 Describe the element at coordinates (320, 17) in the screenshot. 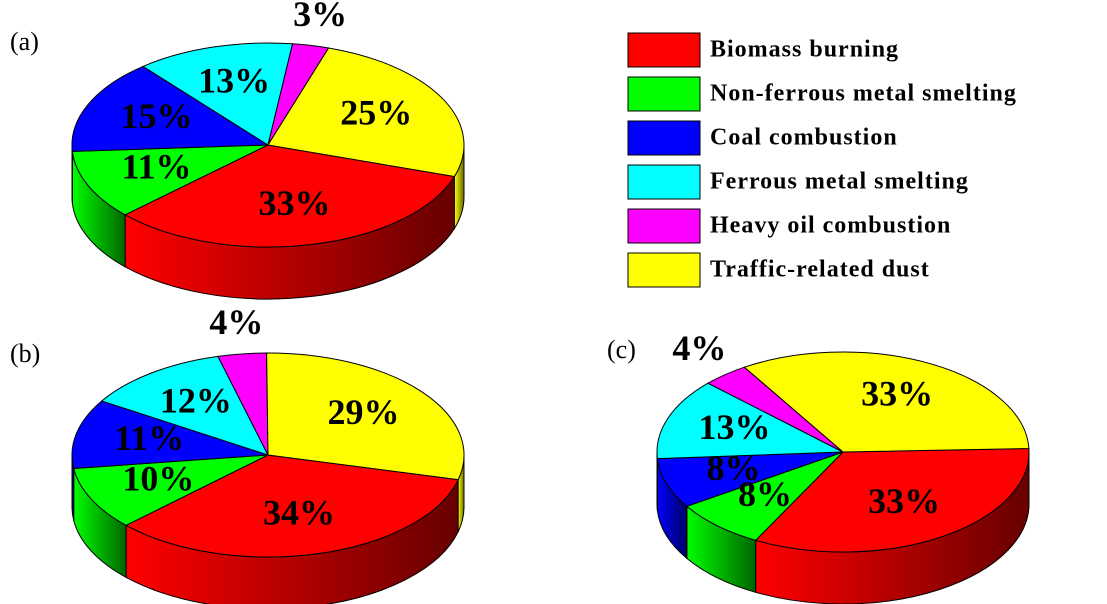

I see `value-label: 3%` at that location.